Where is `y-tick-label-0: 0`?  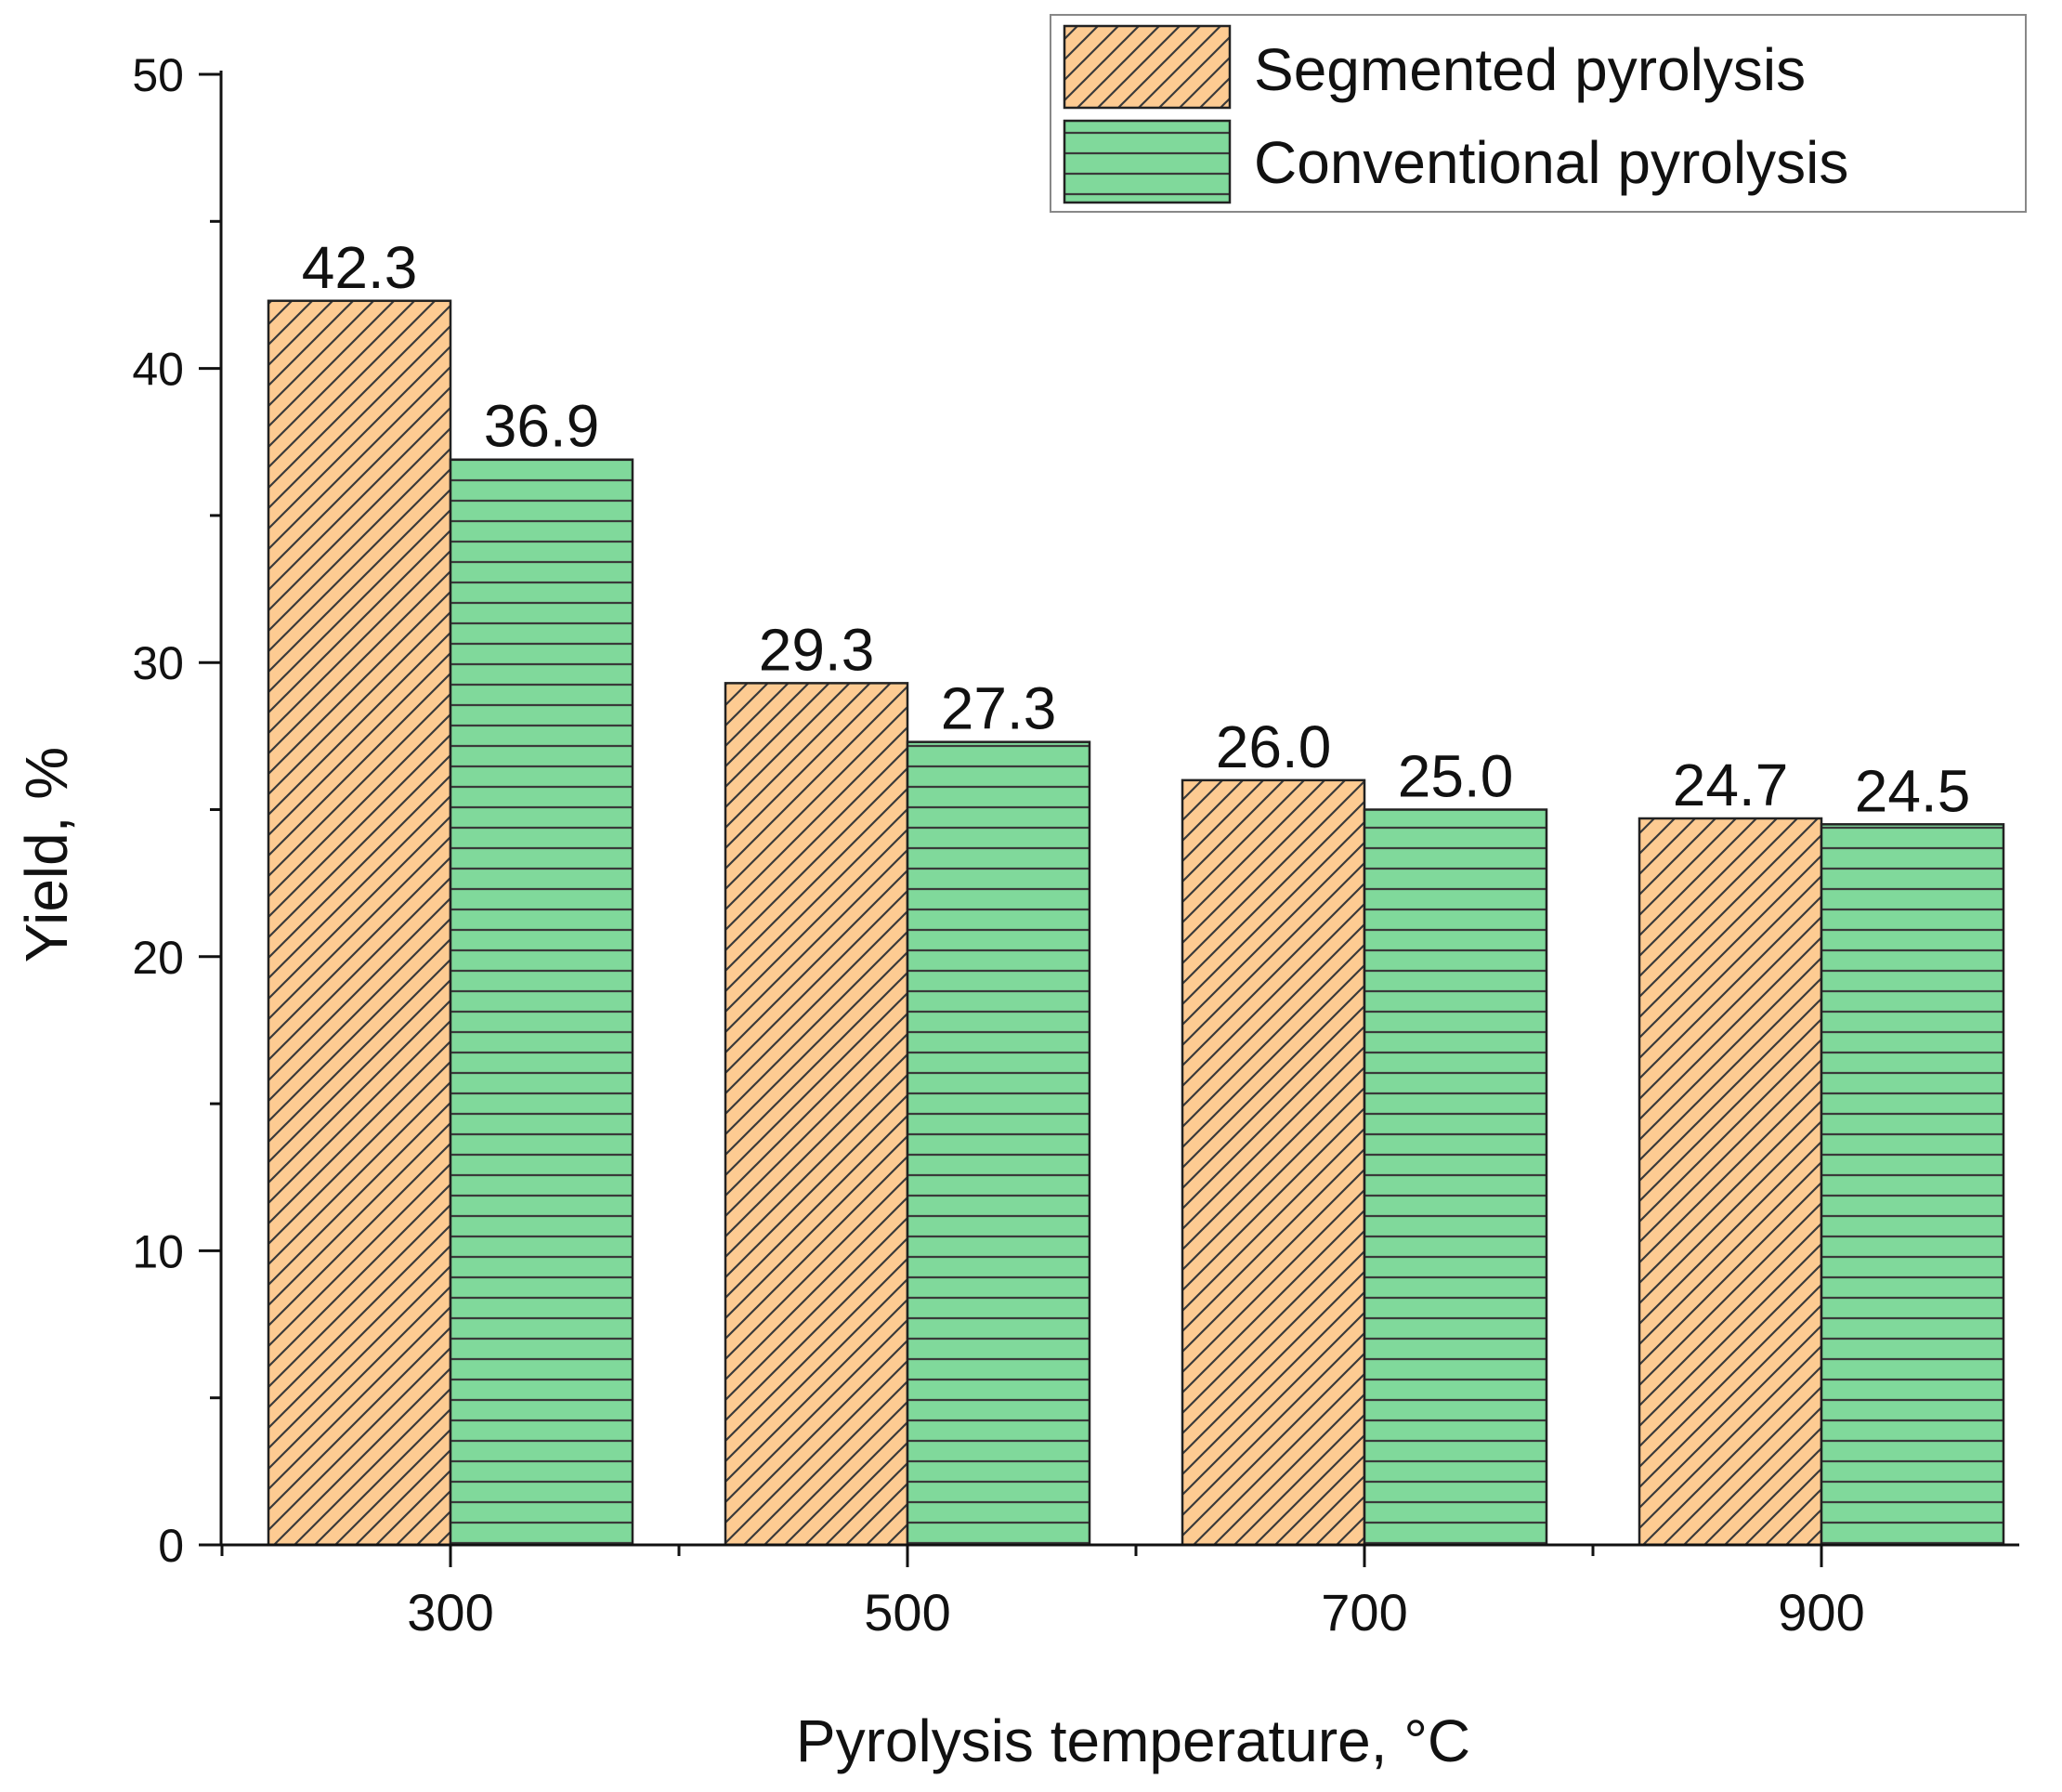 y-tick-label-0: 0 is located at coordinates (171, 1546).